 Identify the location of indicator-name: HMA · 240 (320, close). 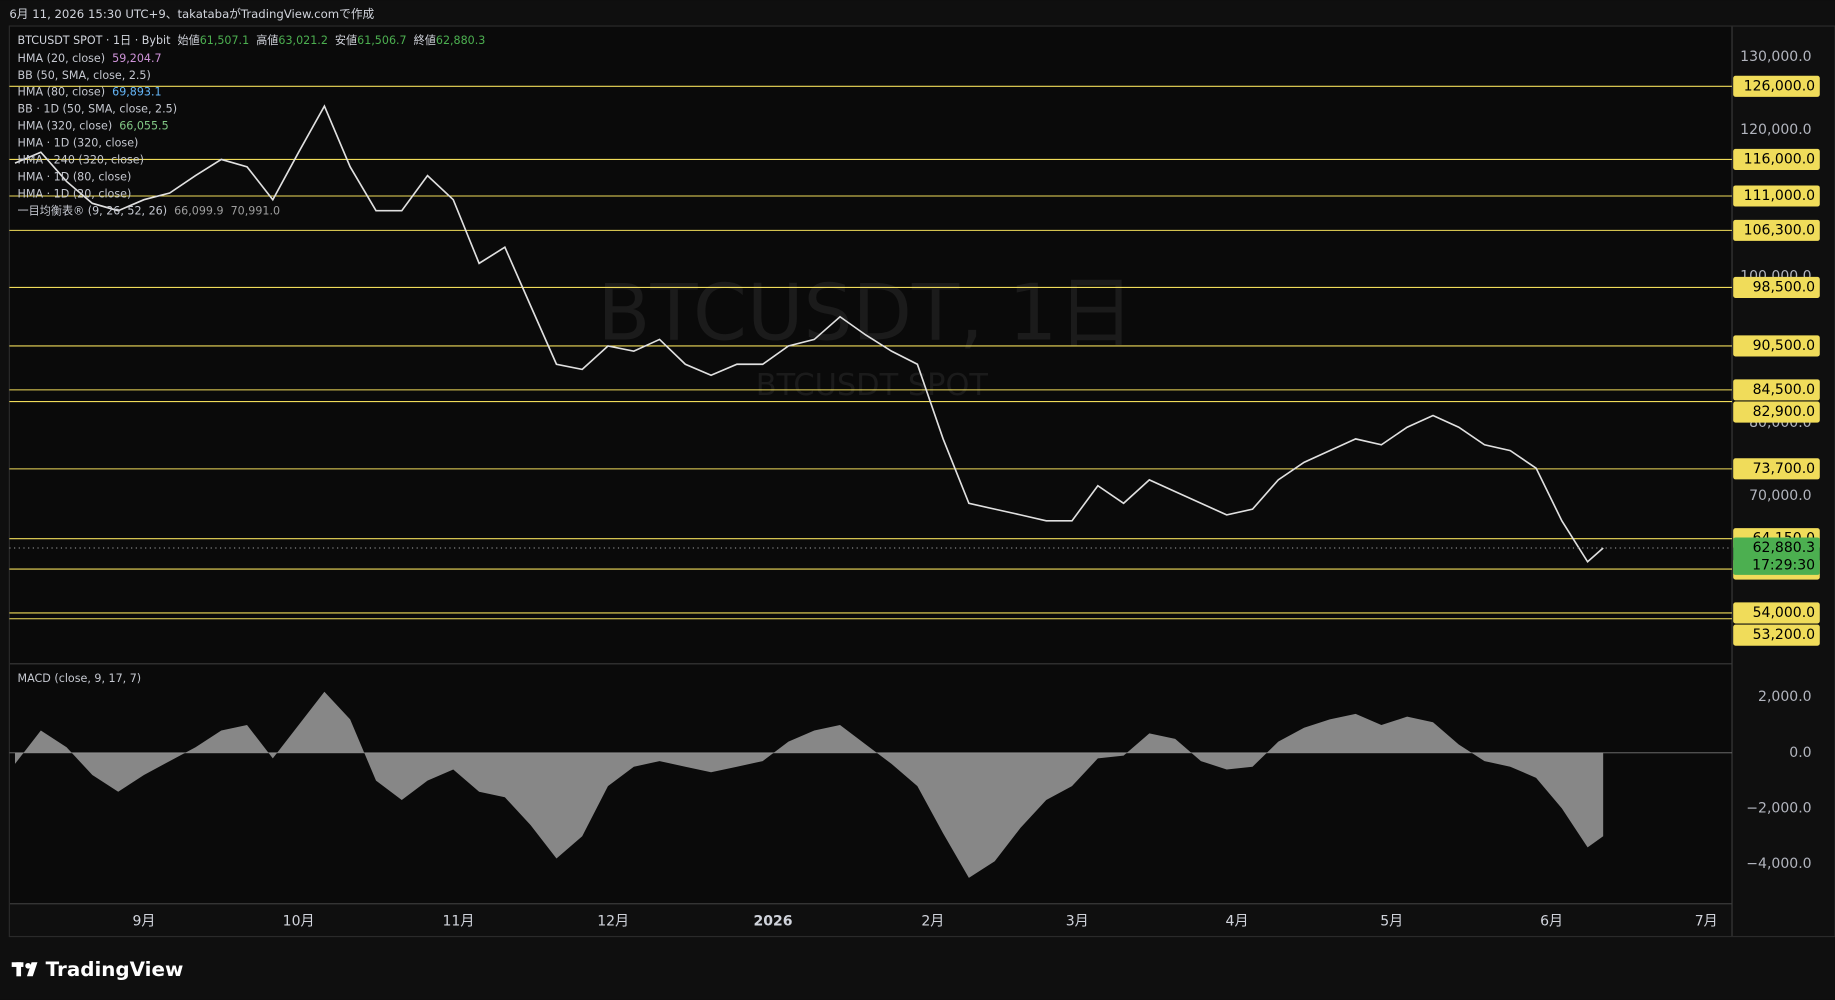
(81, 160).